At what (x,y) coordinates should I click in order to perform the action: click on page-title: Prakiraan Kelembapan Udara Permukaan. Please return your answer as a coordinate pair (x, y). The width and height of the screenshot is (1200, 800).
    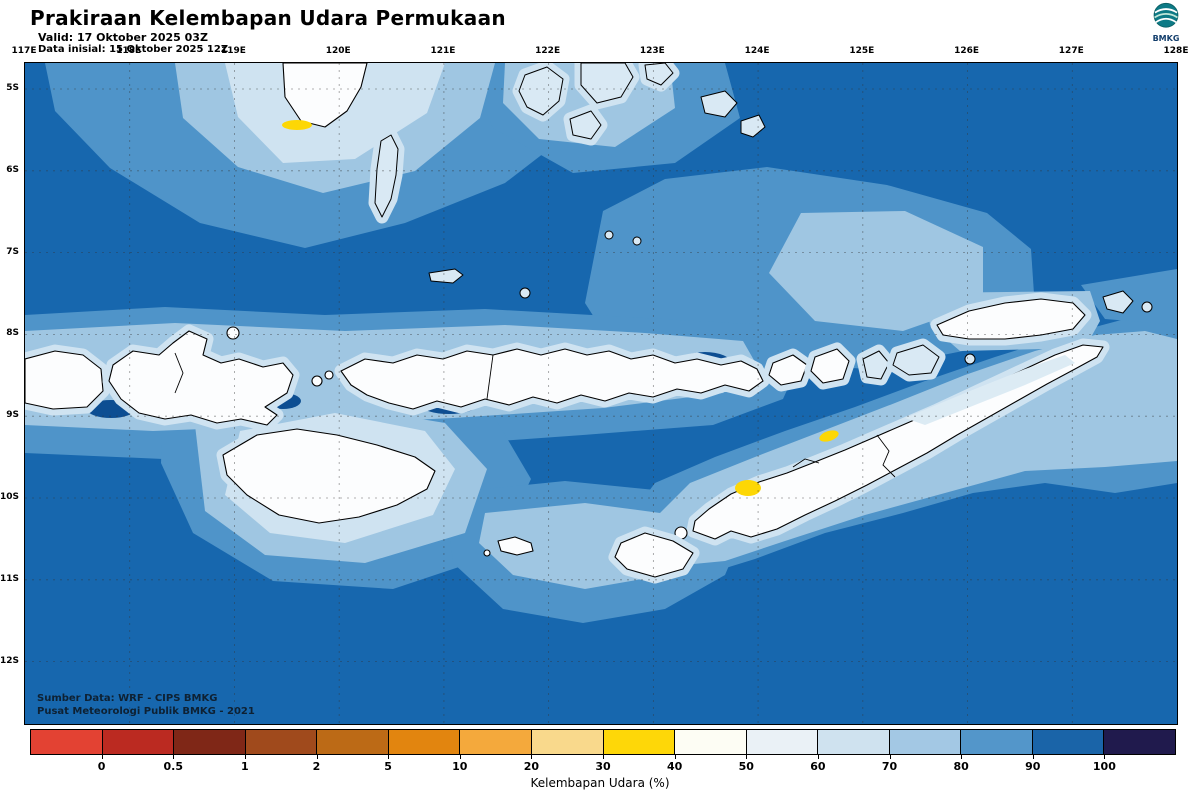
    Looking at the image, I should click on (268, 18).